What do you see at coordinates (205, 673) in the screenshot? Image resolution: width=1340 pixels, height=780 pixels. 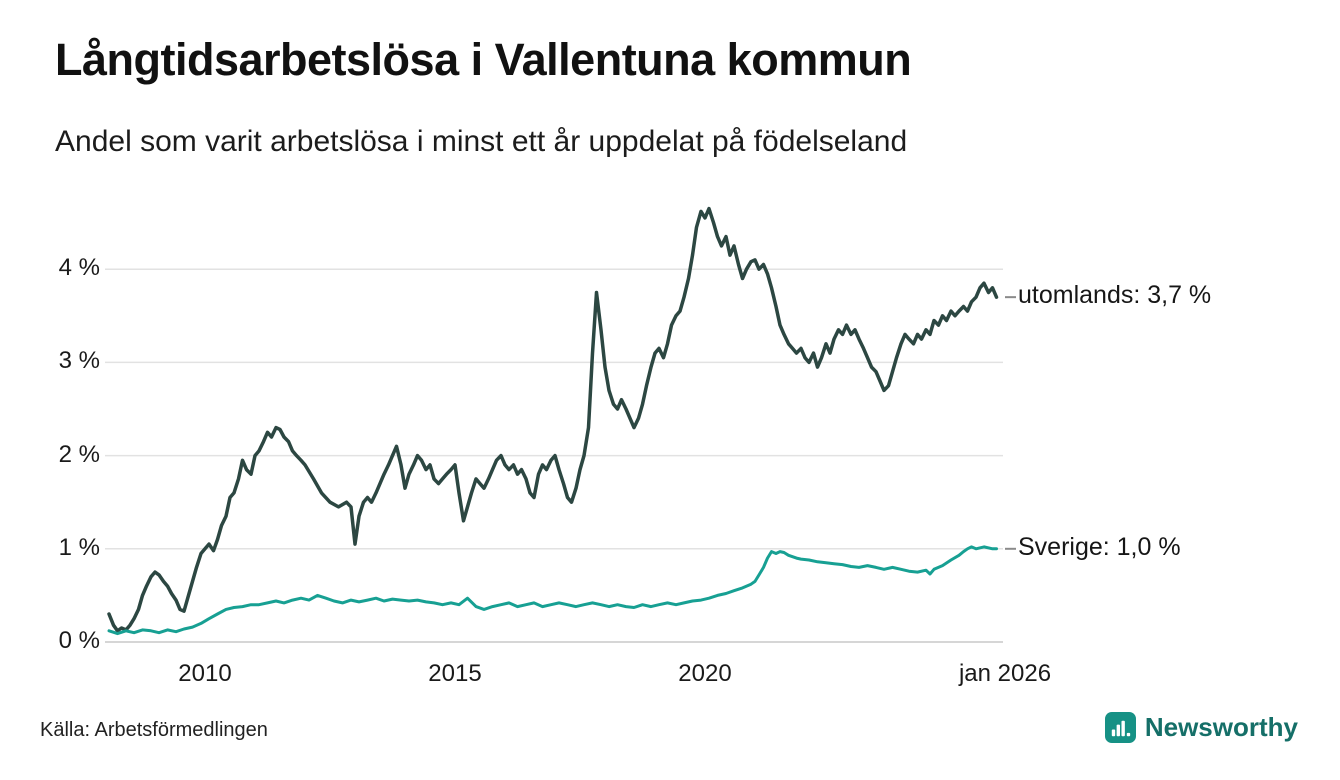 I see `x-axis-label: 2010` at bounding box center [205, 673].